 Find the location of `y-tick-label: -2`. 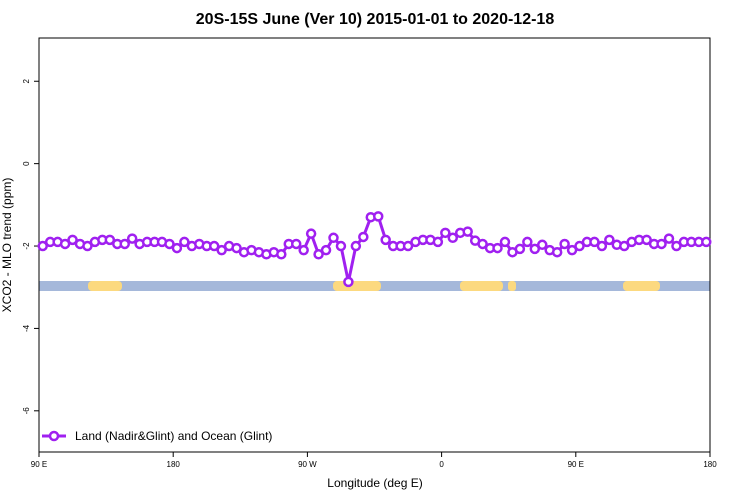

y-tick-label: -2 is located at coordinates (26, 246).